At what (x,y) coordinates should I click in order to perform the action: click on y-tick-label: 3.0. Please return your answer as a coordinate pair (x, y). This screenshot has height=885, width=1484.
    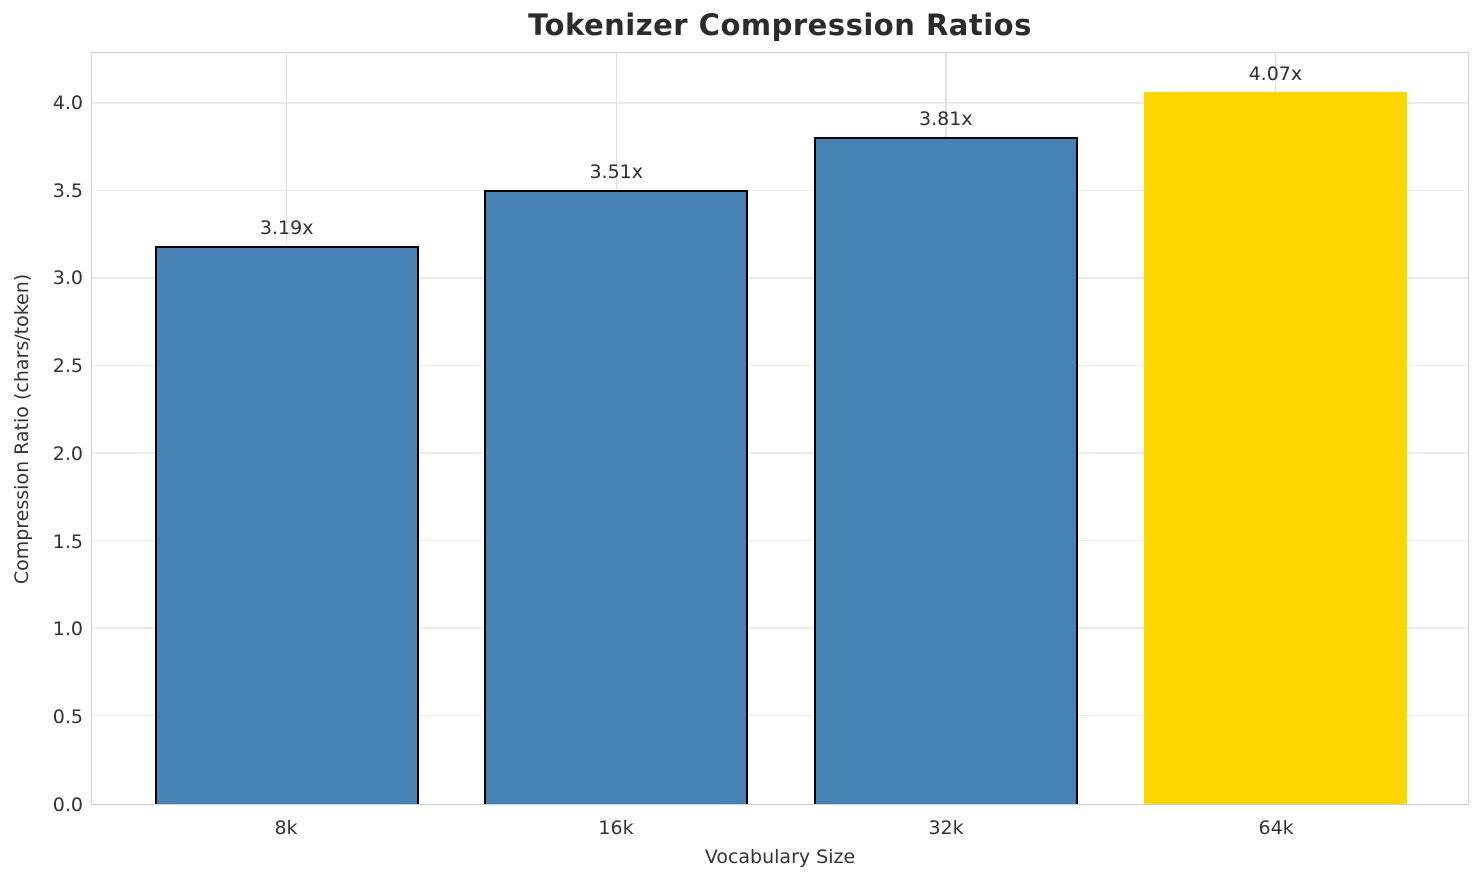
    Looking at the image, I should click on (67, 278).